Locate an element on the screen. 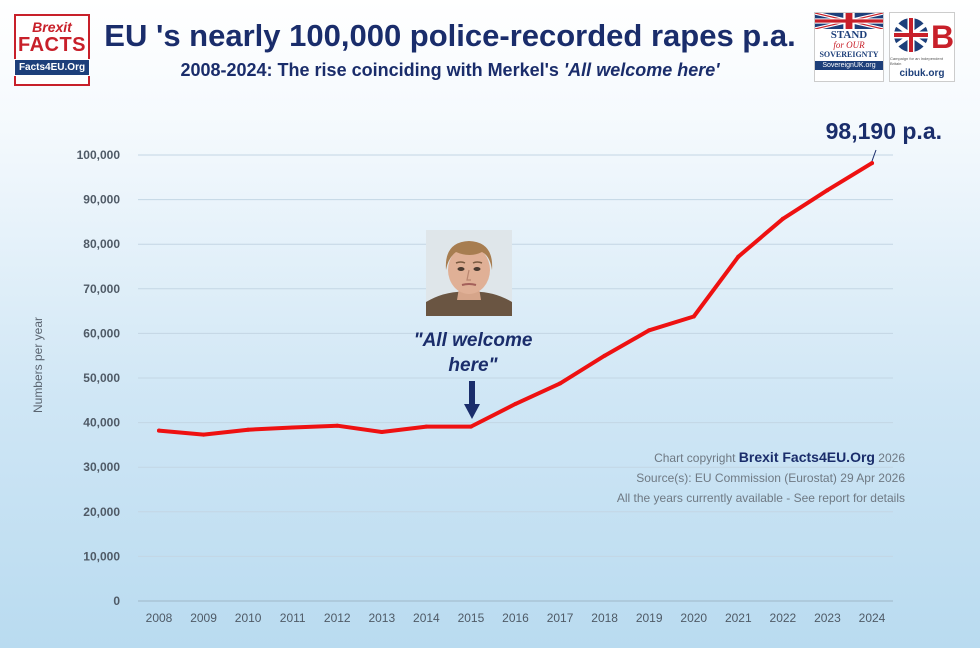 This screenshot has height=648, width=980. stand-text-1: STAND is located at coordinates (849, 35).